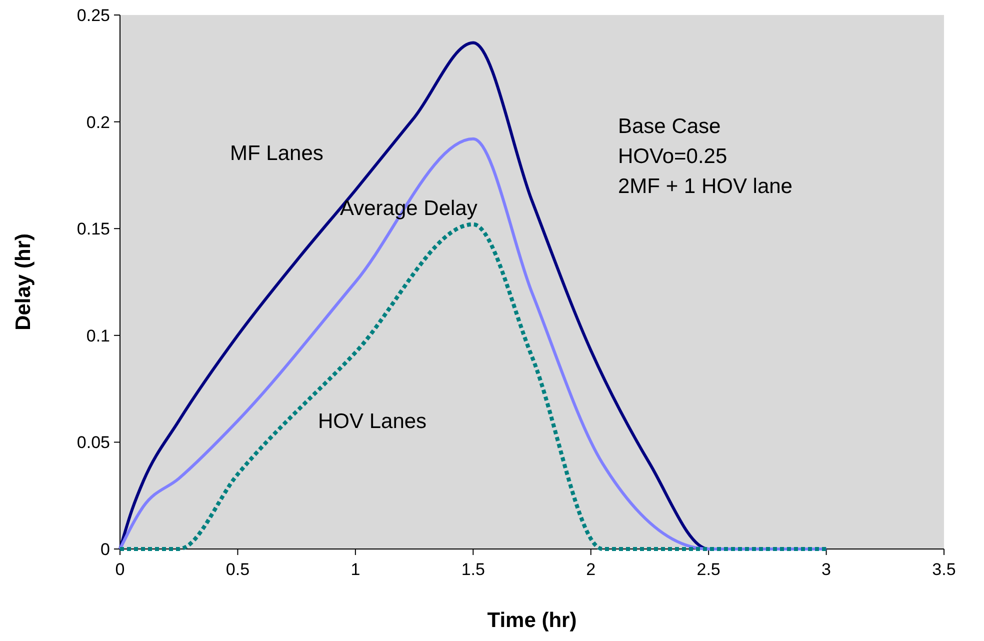  I want to click on x-tick-label: 2, so click(591, 569).